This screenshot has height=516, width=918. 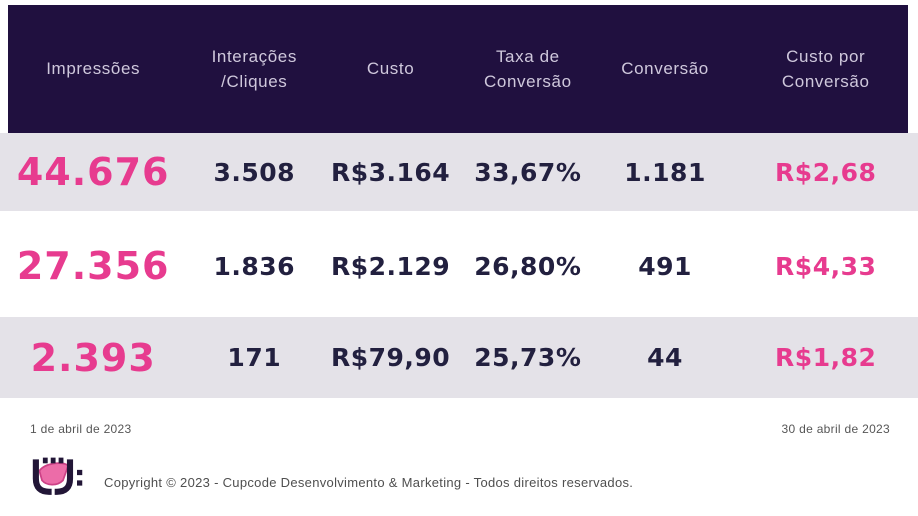 I want to click on cell-cost-per-conversion: R$2,68, so click(x=826, y=172).